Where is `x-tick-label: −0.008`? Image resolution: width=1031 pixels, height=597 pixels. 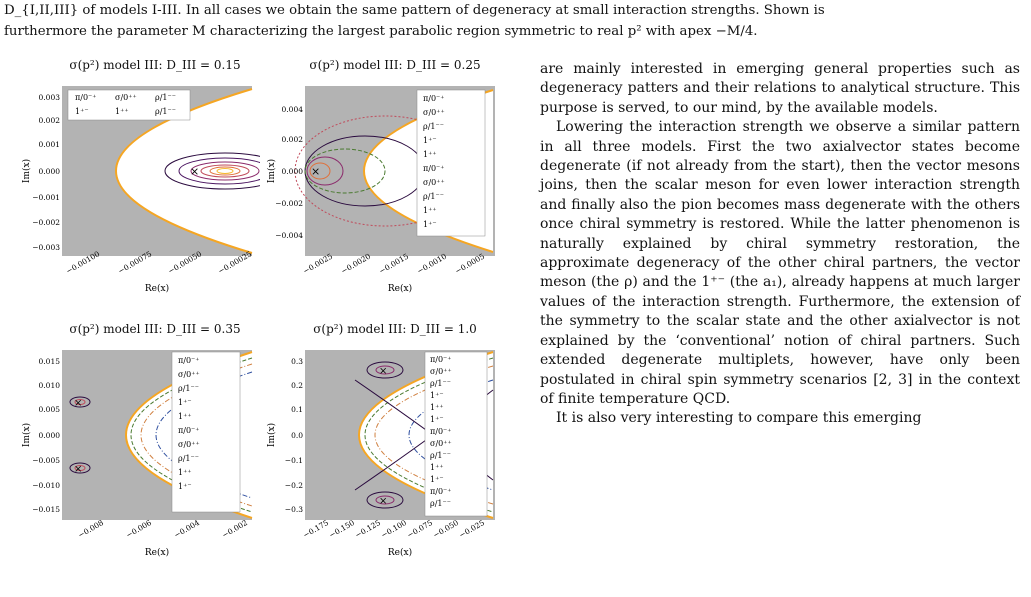 x-tick-label: −0.008 is located at coordinates (91, 529).